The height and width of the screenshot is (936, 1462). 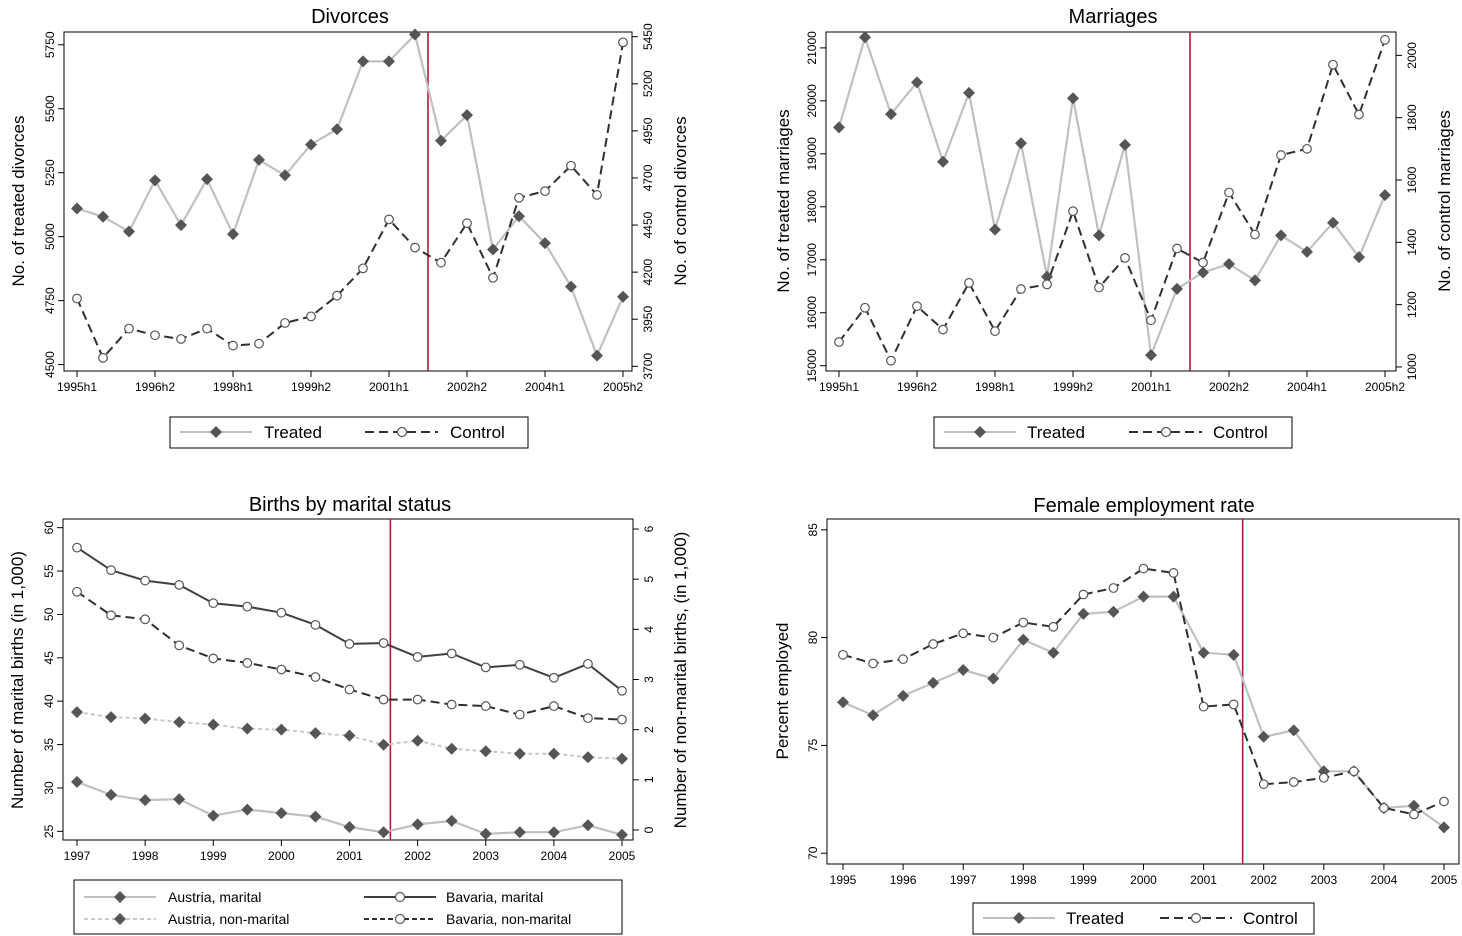 I want to click on ylabel-marriages: No. of treated marriages, so click(x=783, y=200).